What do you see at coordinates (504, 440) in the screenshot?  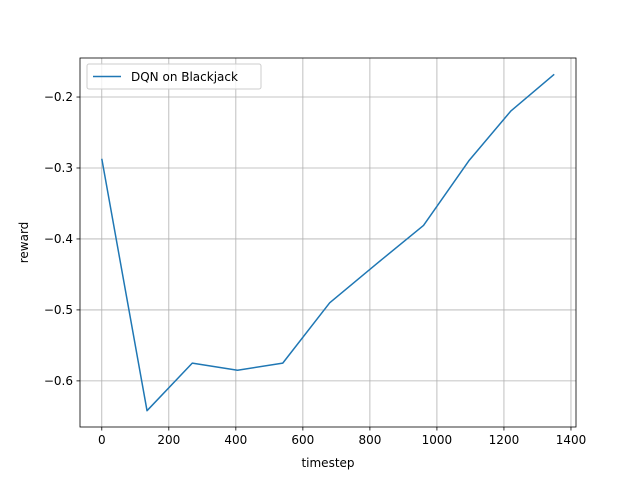 I see `x-tick-label: 1200` at bounding box center [504, 440].